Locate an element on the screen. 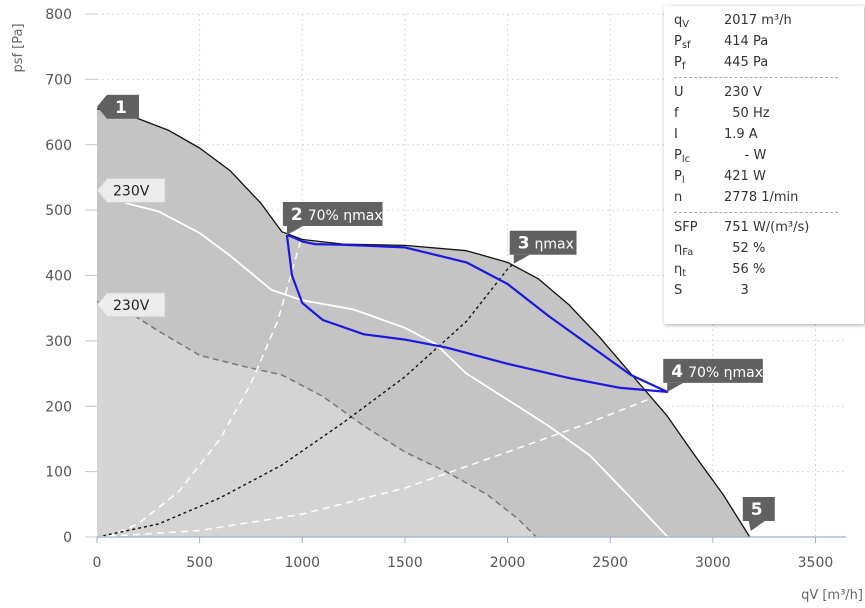  info-row: Pf 445 Pa is located at coordinates (764, 62).